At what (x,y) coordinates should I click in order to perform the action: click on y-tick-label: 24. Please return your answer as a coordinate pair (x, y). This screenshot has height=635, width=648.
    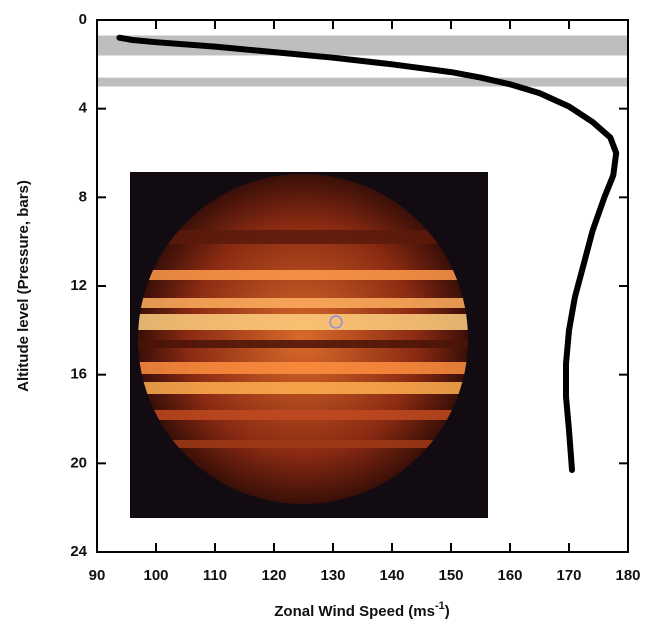
    Looking at the image, I should click on (78, 551).